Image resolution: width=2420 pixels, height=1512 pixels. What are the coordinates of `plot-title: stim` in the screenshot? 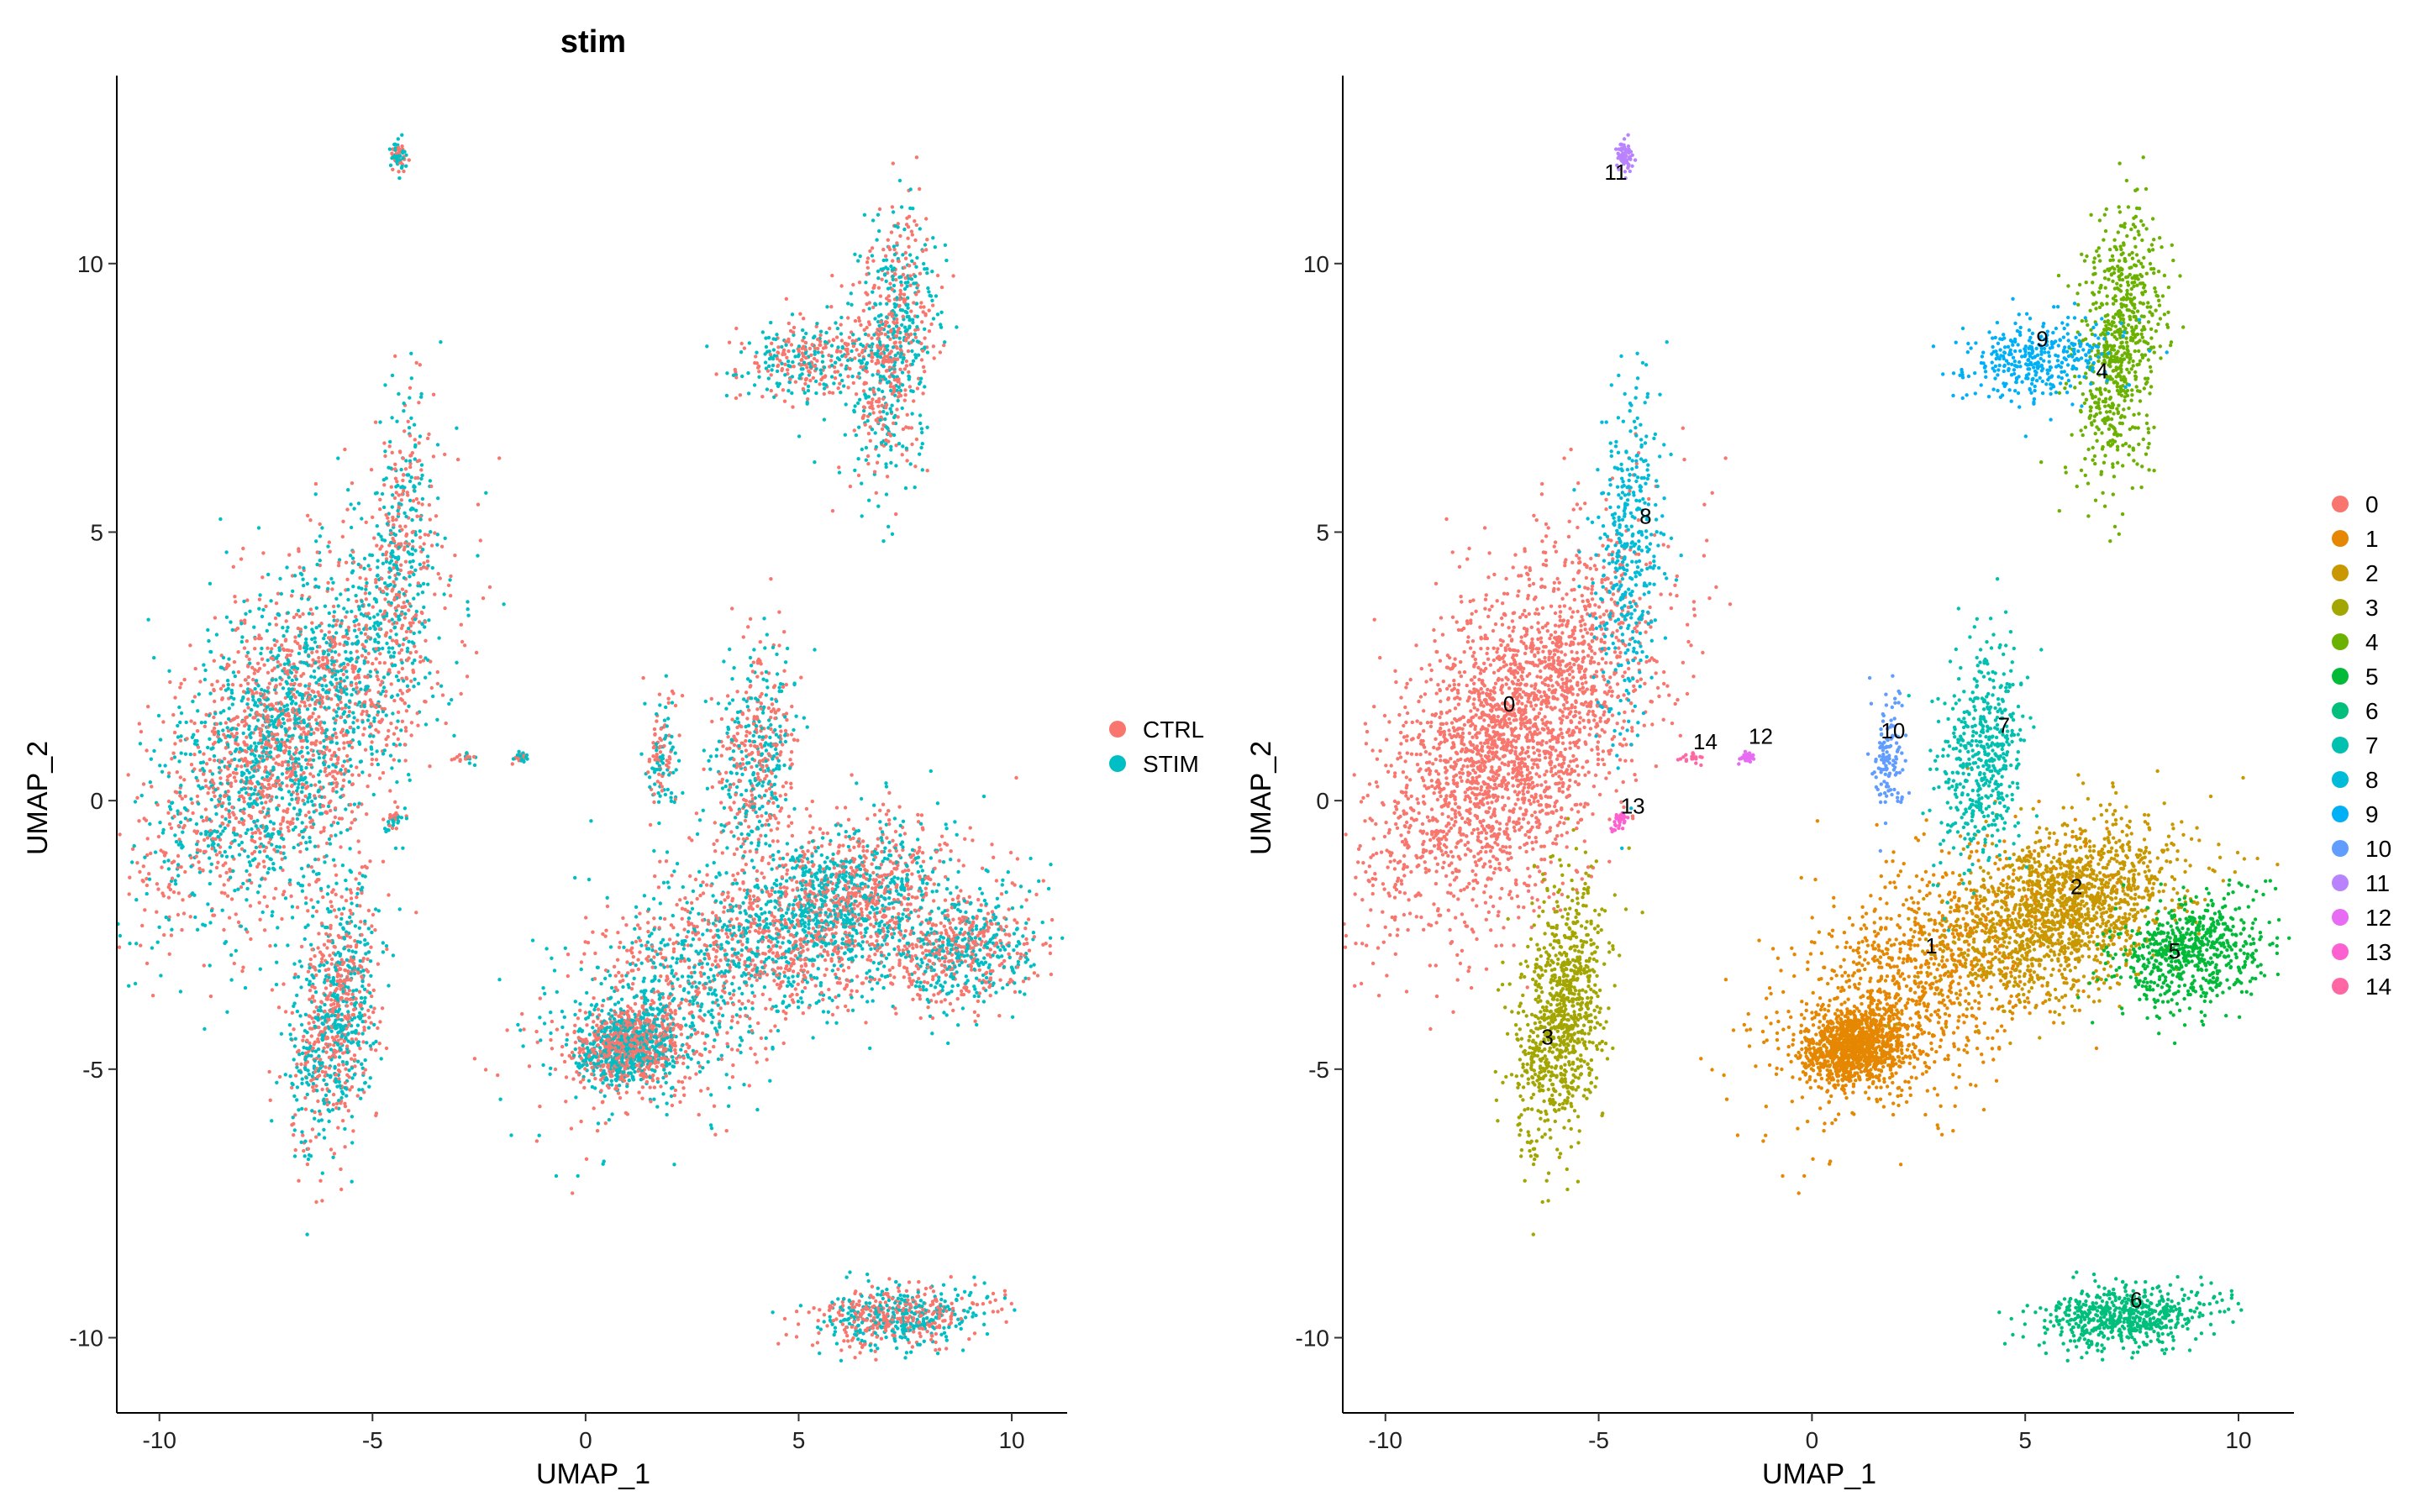 It's located at (593, 42).